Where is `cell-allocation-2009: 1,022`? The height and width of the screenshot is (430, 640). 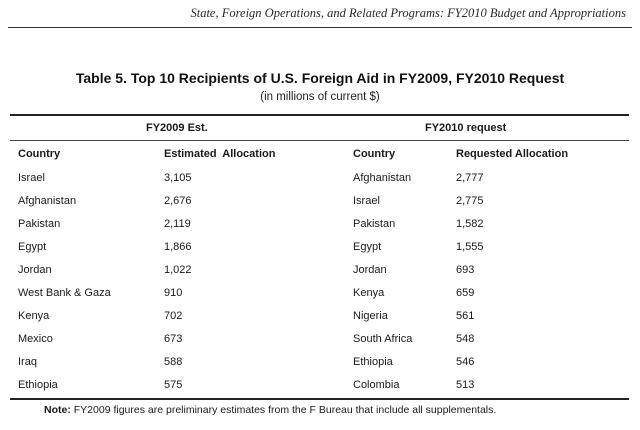 cell-allocation-2009: 1,022 is located at coordinates (178, 270).